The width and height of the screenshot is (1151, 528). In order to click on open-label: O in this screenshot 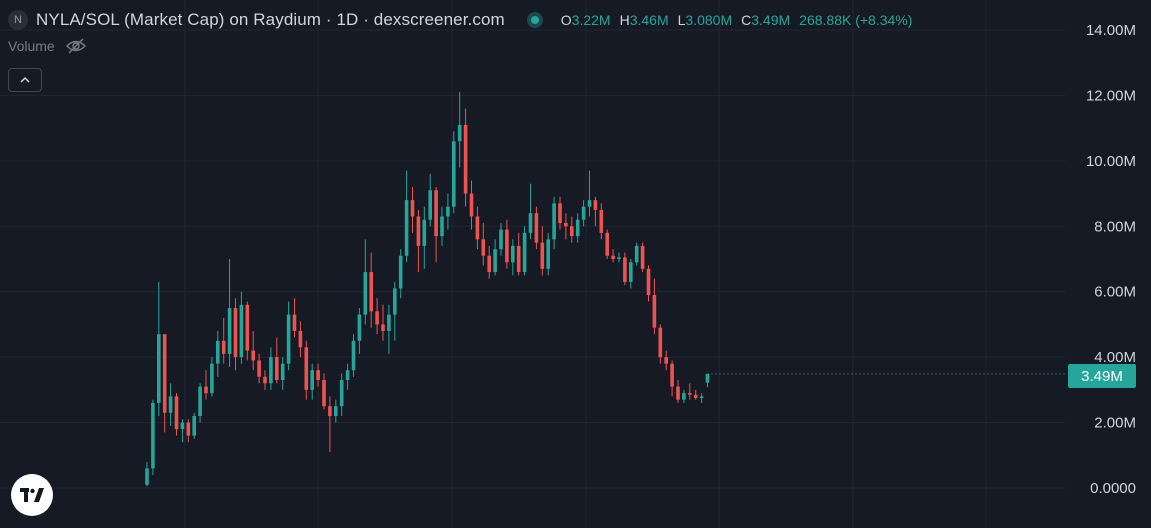, I will do `click(566, 20)`.